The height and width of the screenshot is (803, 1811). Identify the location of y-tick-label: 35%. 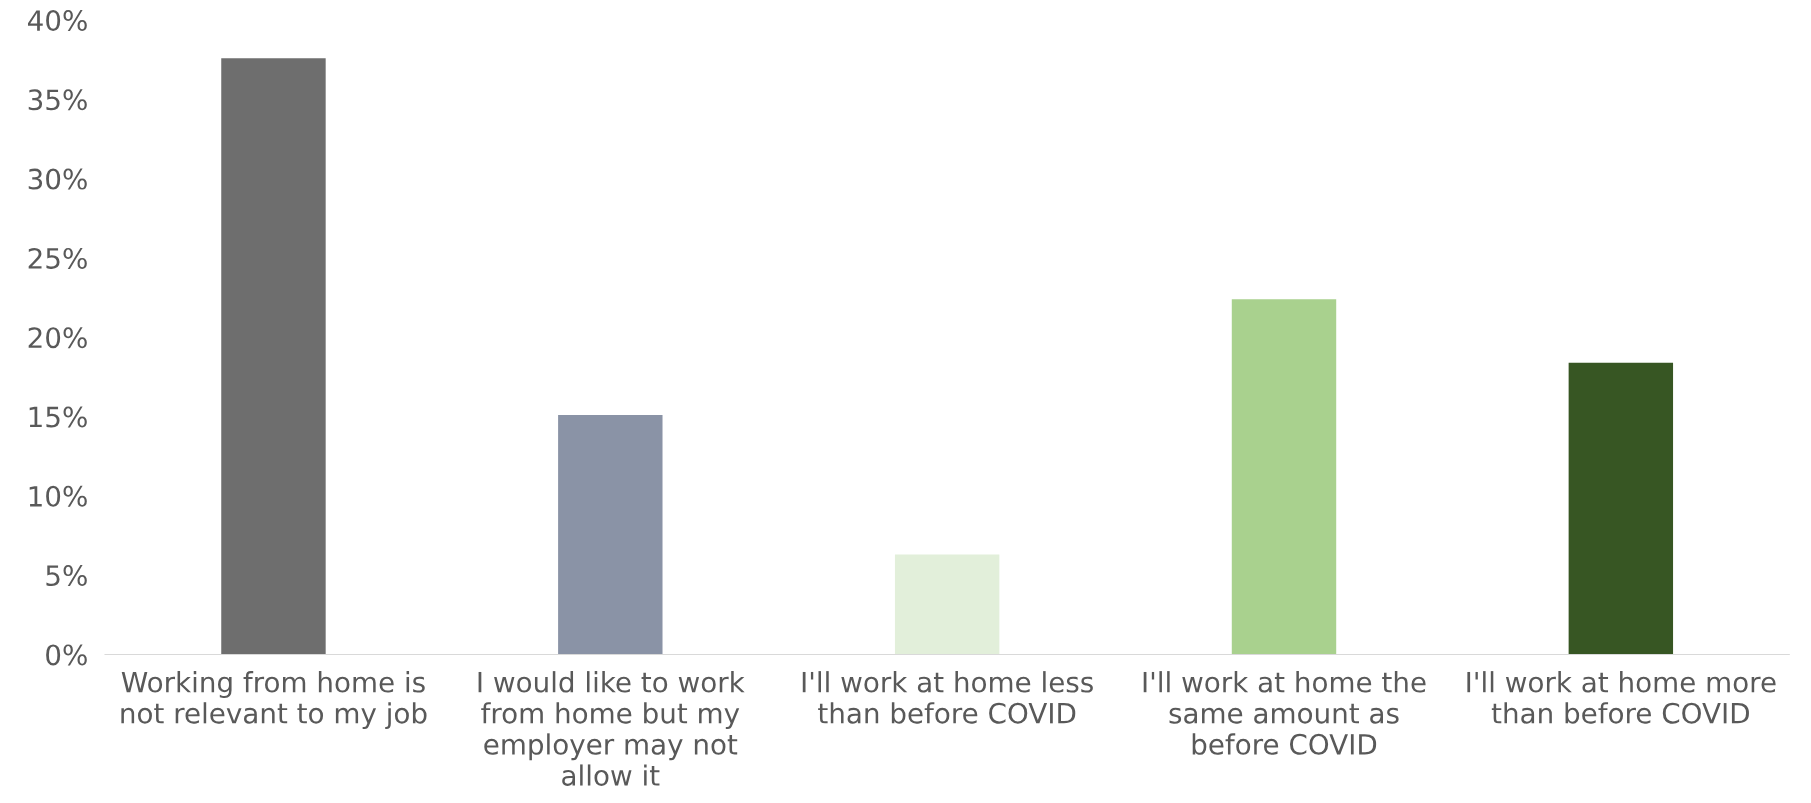
(57, 100).